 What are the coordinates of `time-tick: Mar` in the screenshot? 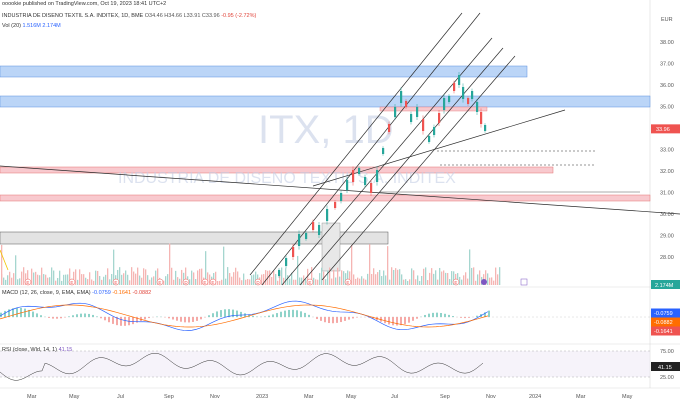 It's located at (309, 397).